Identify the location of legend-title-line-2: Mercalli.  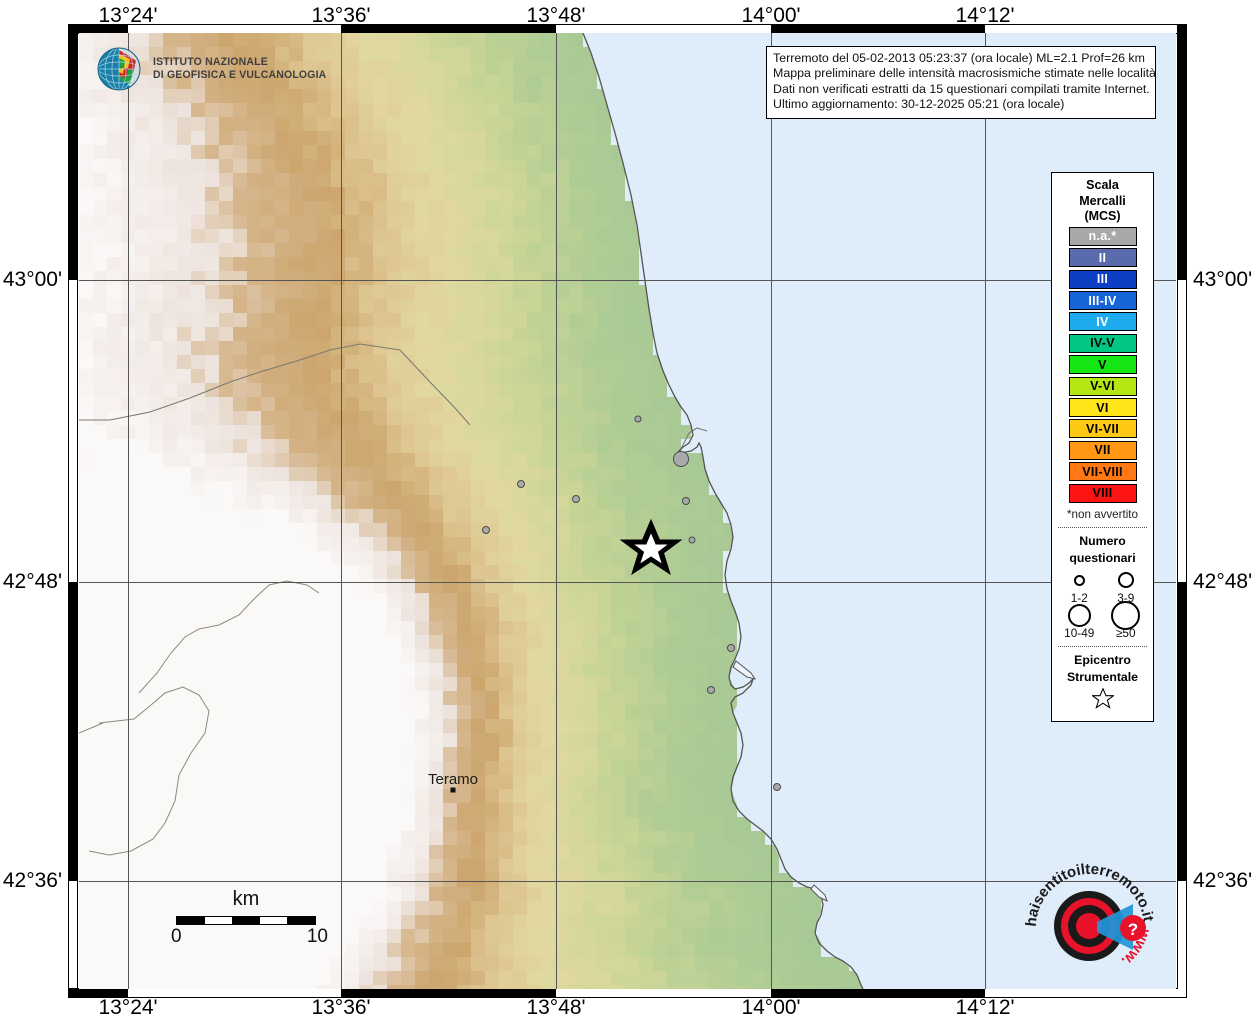
(1102, 200).